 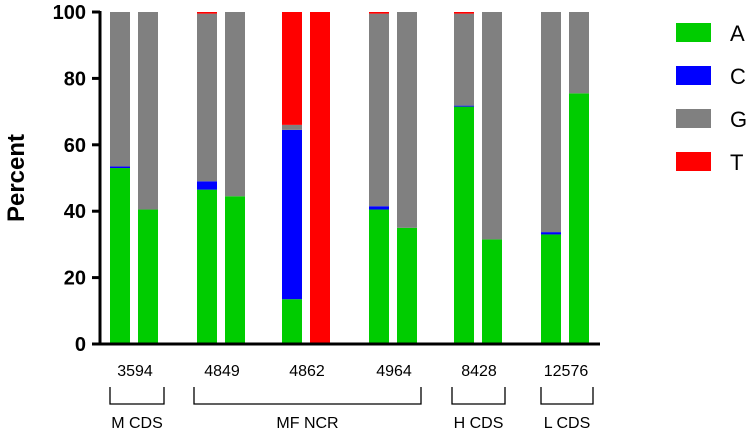 I want to click on y-tick-label-100: 100, so click(x=69, y=13).